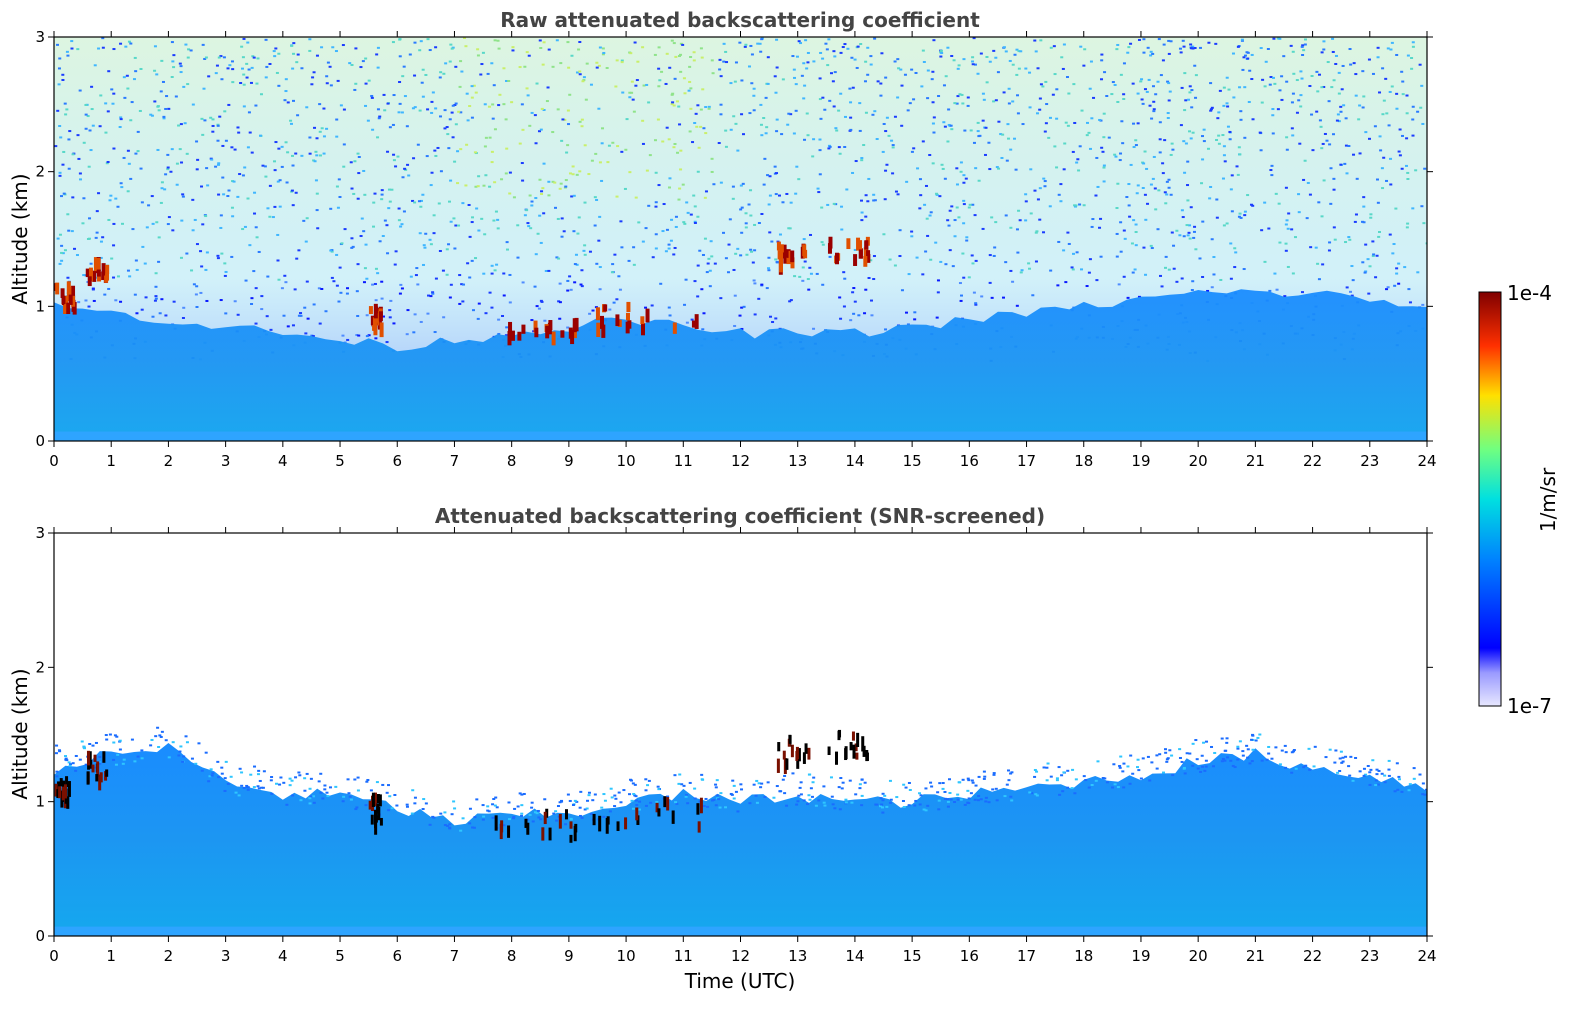 The width and height of the screenshot is (1595, 1020). What do you see at coordinates (370, 805) in the screenshot?
I see `screened-cloud-pixel` at bounding box center [370, 805].